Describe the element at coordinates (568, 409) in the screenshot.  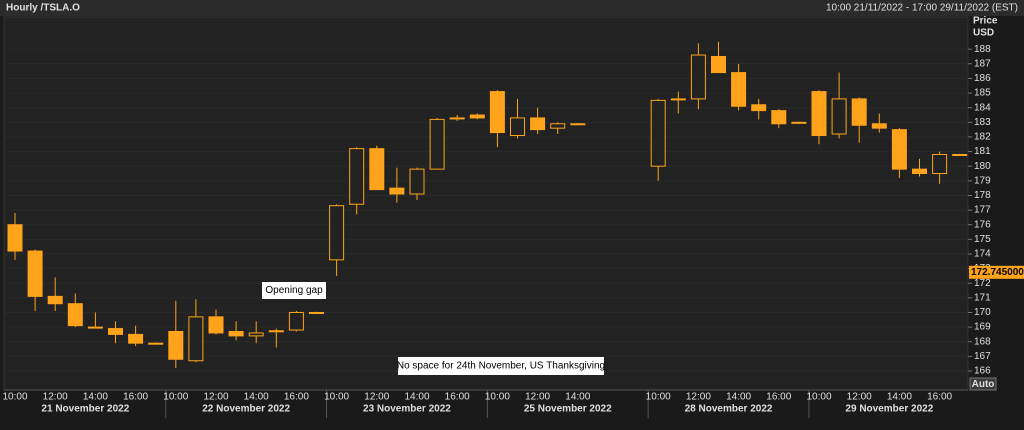
I see `day-label: 25 November 2022` at that location.